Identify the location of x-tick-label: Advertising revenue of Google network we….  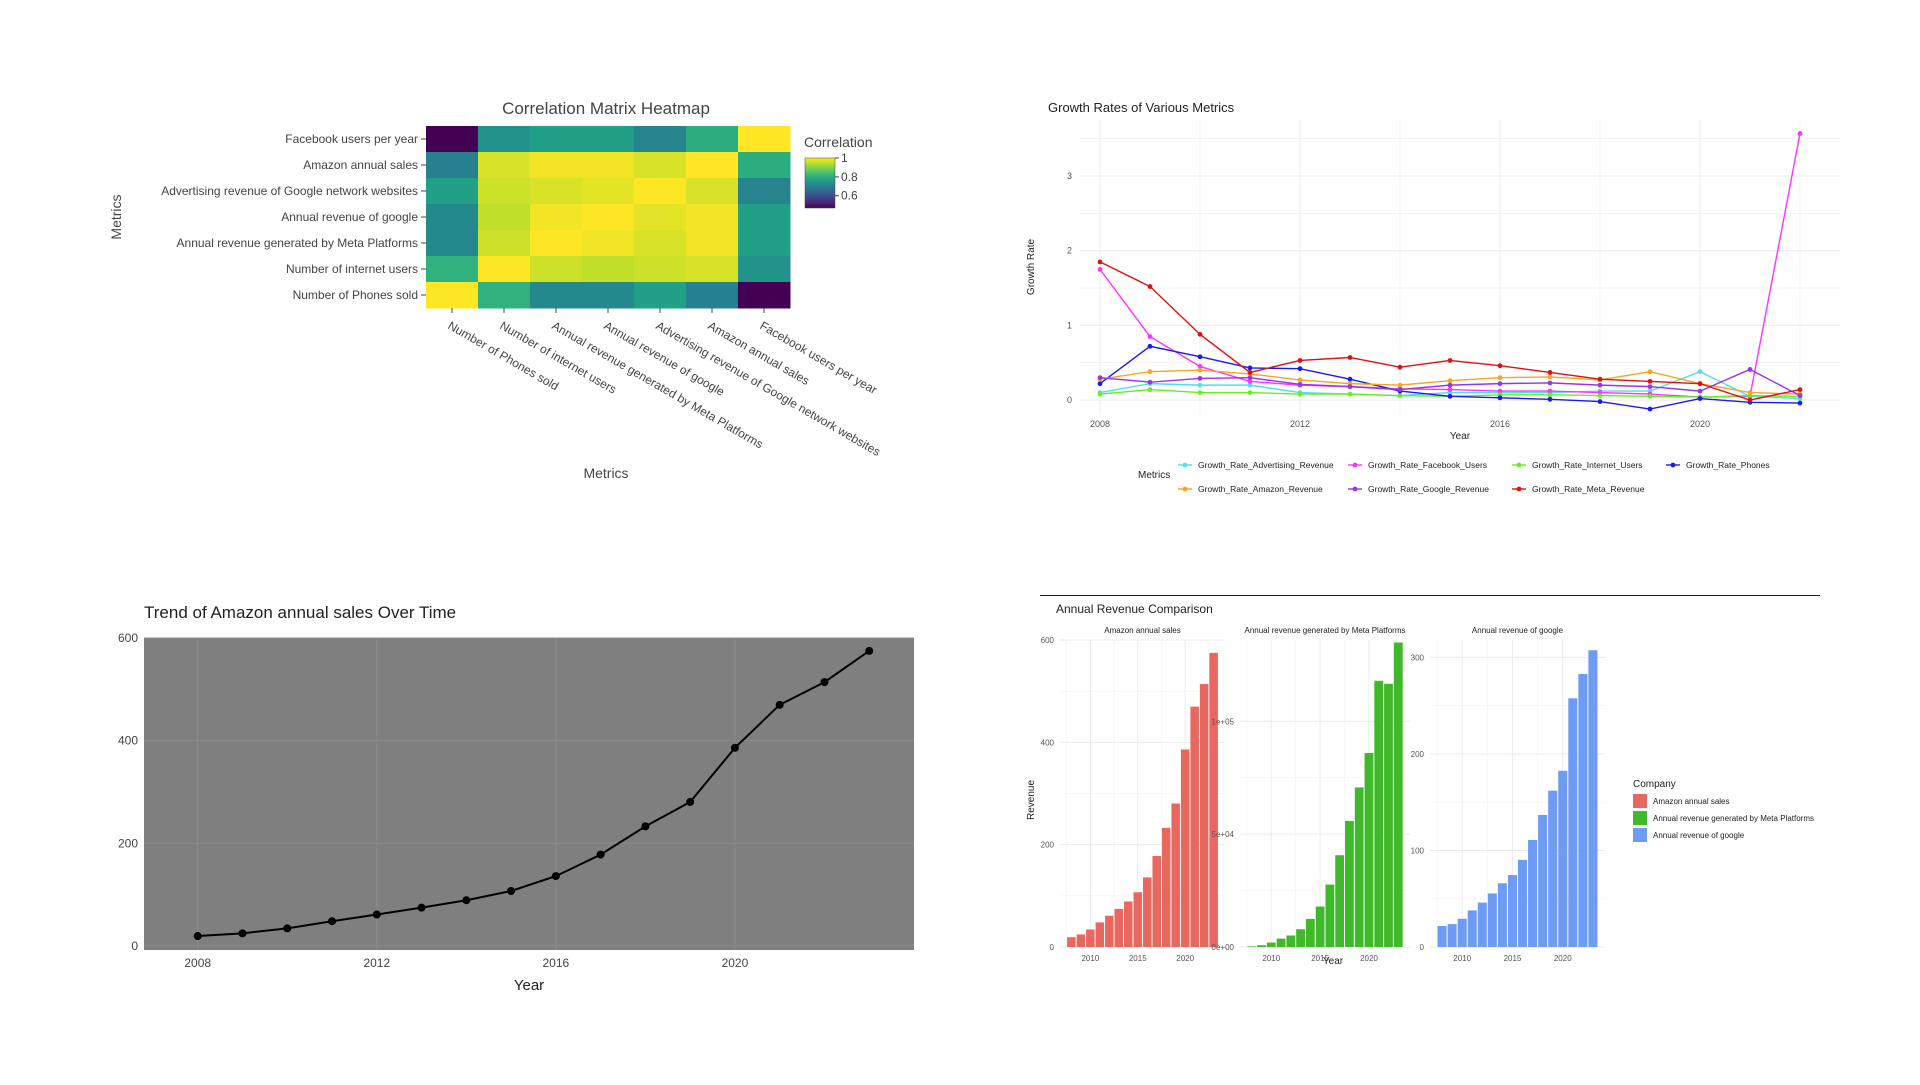
(768, 388).